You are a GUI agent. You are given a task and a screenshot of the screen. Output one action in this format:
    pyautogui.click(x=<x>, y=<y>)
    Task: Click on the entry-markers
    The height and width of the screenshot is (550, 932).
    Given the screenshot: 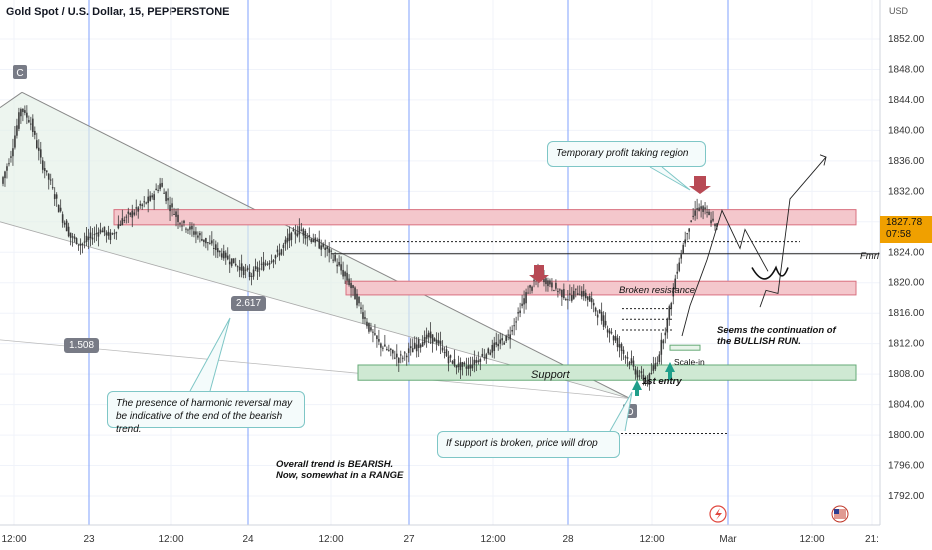 What is the action you would take?
    pyautogui.click(x=620, y=286)
    